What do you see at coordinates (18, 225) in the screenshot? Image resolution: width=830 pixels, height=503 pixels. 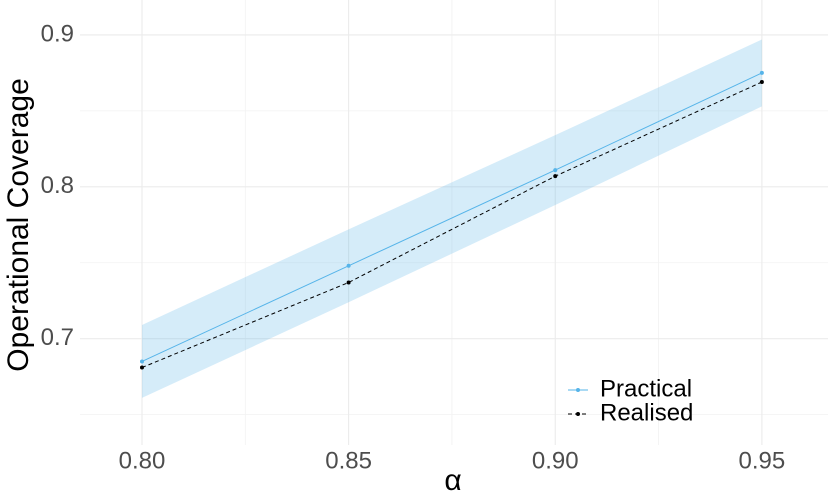 I see `y-axis-label: Operational Coverage` at bounding box center [18, 225].